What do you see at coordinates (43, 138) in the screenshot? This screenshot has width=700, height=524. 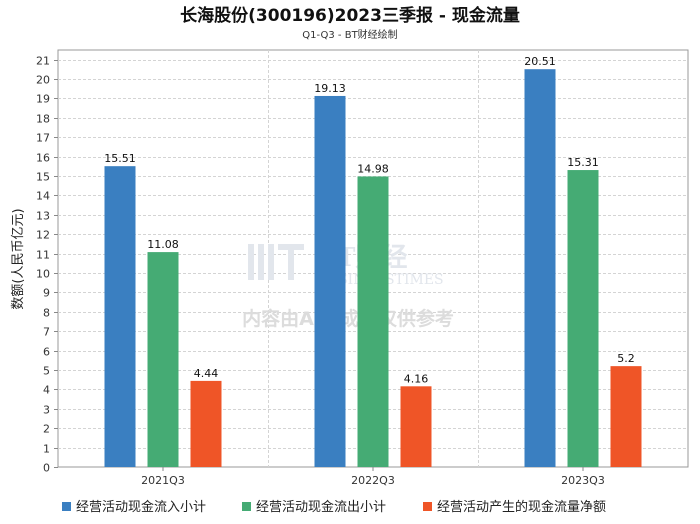 I see `y-tick-label: 17` at bounding box center [43, 138].